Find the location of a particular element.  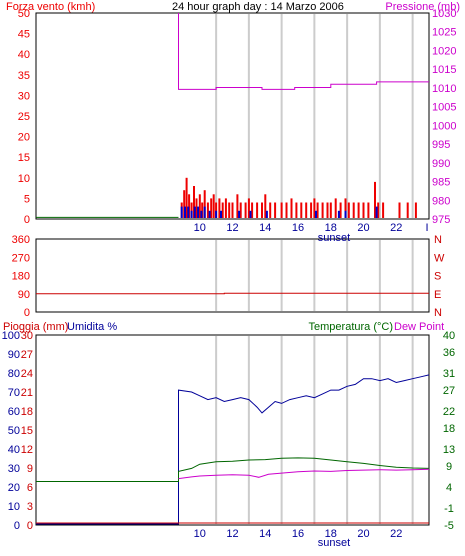

temperature-line is located at coordinates (233, 469).